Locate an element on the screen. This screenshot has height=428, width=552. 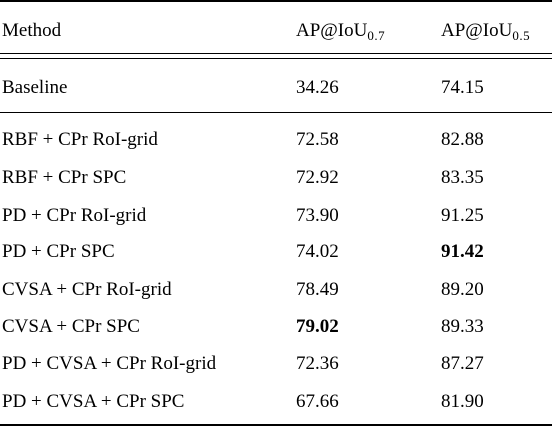
header-ap07-label: AP@IoU is located at coordinates (332, 30).